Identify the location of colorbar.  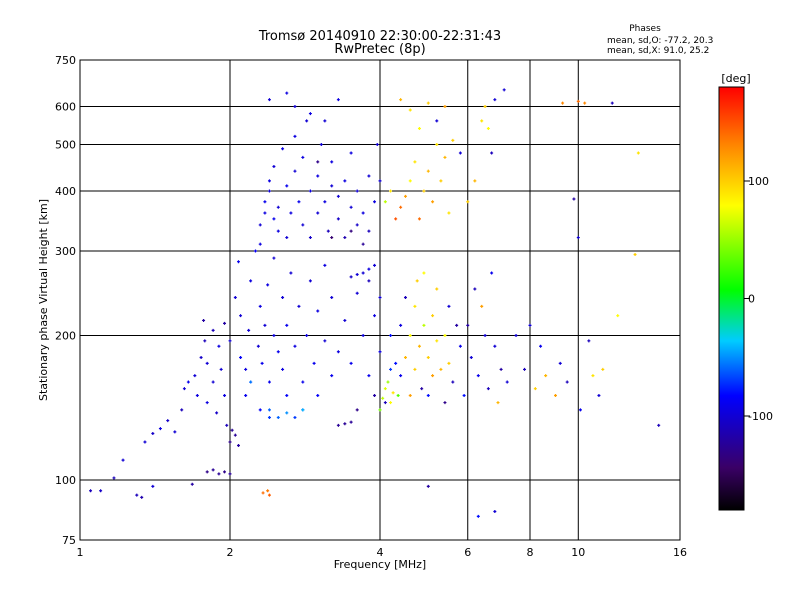
(731, 298).